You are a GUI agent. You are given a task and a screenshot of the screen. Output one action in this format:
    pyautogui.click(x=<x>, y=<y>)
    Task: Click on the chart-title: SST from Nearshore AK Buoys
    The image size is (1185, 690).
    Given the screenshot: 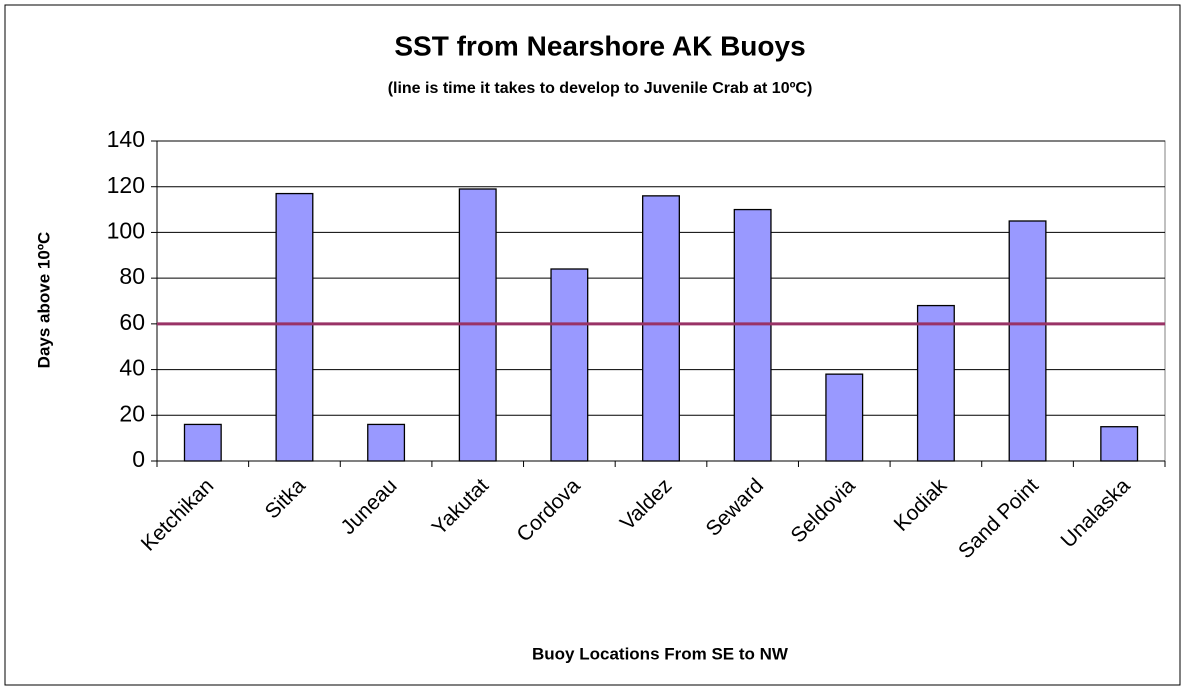 What is the action you would take?
    pyautogui.click(x=599, y=45)
    